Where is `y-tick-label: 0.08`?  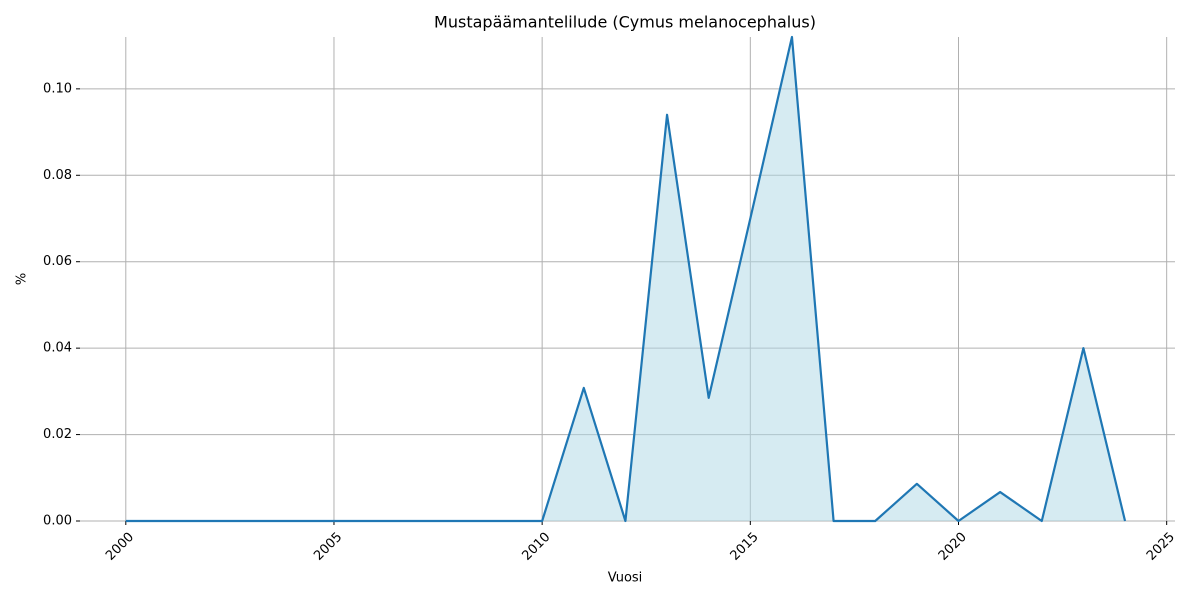 y-tick-label: 0.08 is located at coordinates (57, 175).